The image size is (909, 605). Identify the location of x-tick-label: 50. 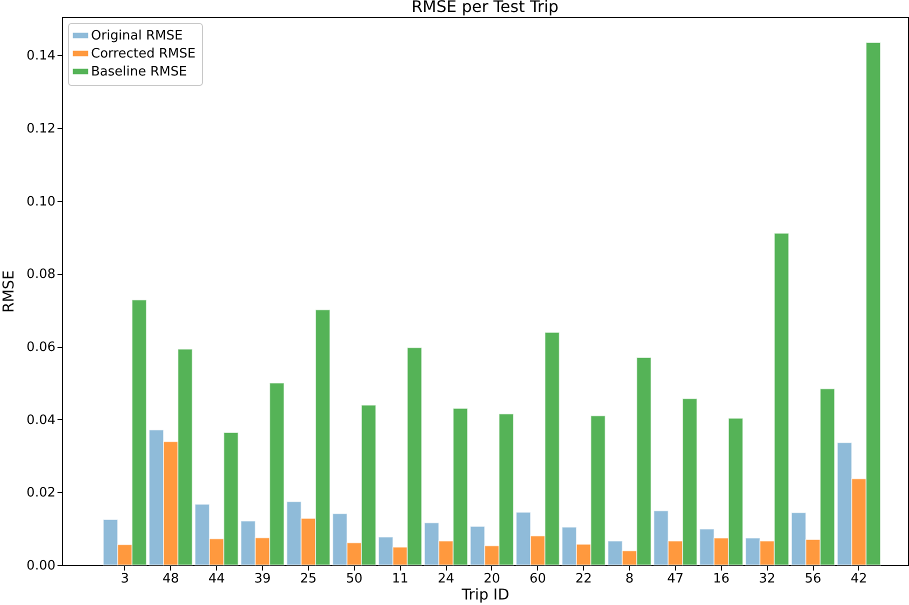
(354, 579).